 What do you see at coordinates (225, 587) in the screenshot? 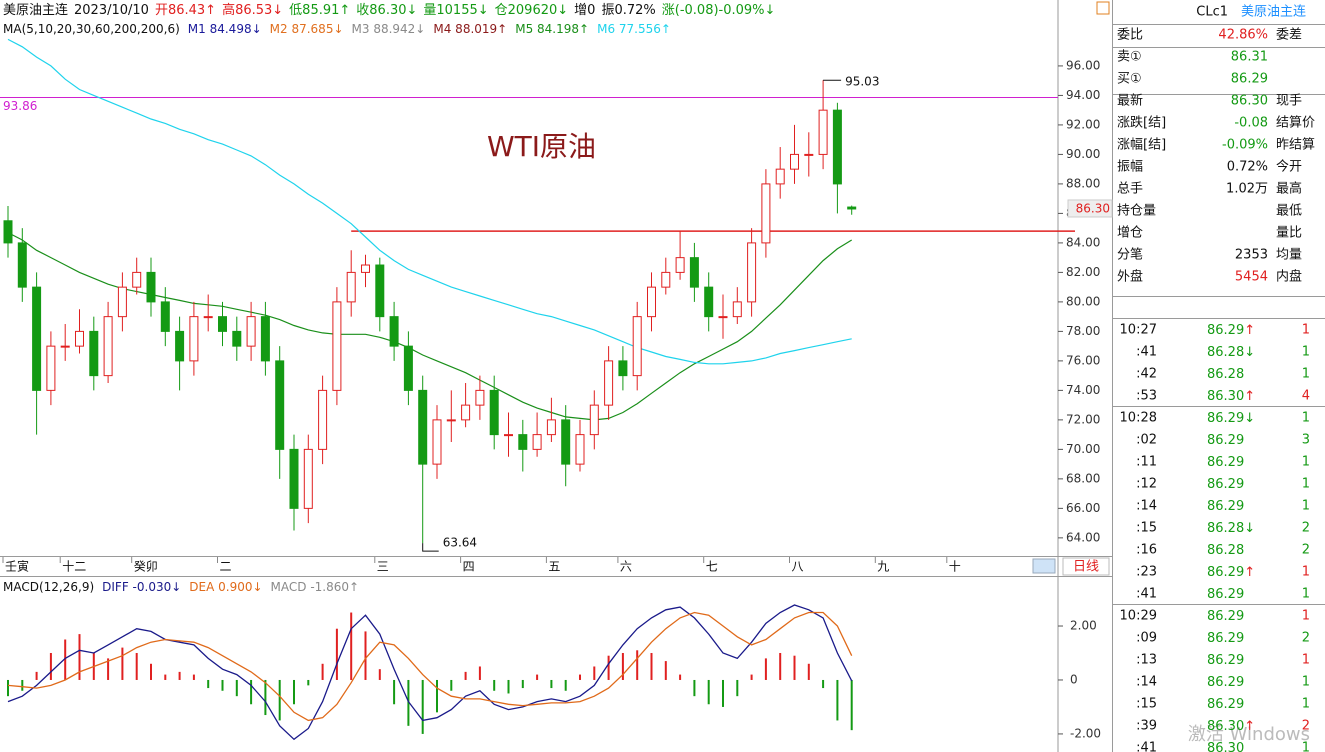
I see `legend-entry: DEA 0.900↓` at bounding box center [225, 587].